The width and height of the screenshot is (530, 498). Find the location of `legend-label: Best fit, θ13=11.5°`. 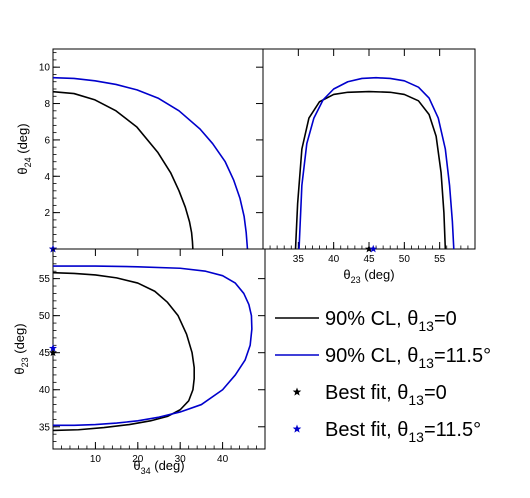

legend-label: Best fit, θ13=11.5° is located at coordinates (403, 432).